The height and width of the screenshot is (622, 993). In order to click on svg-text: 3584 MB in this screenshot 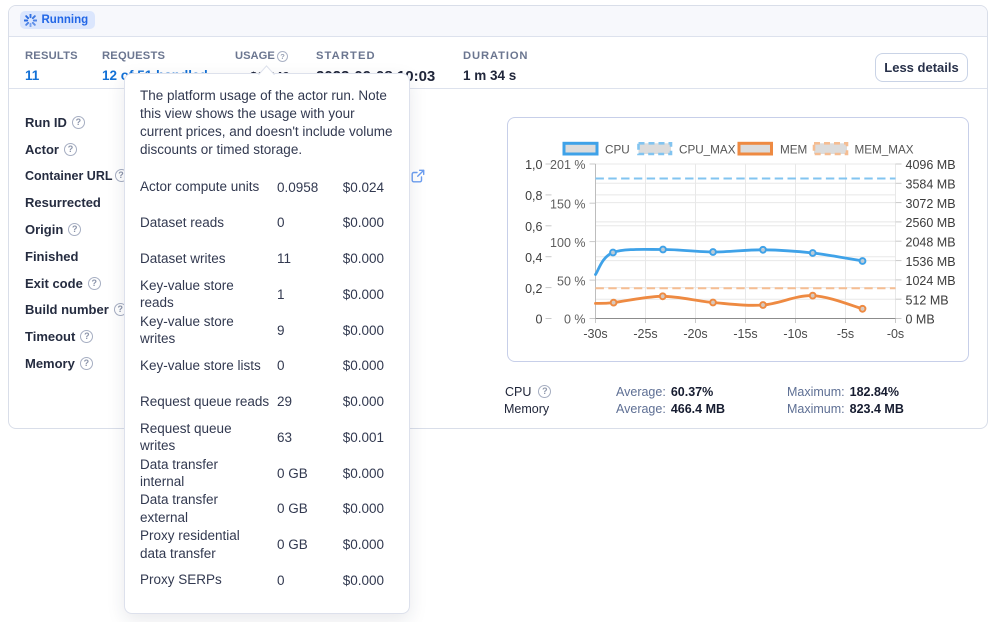, I will do `click(931, 185)`.